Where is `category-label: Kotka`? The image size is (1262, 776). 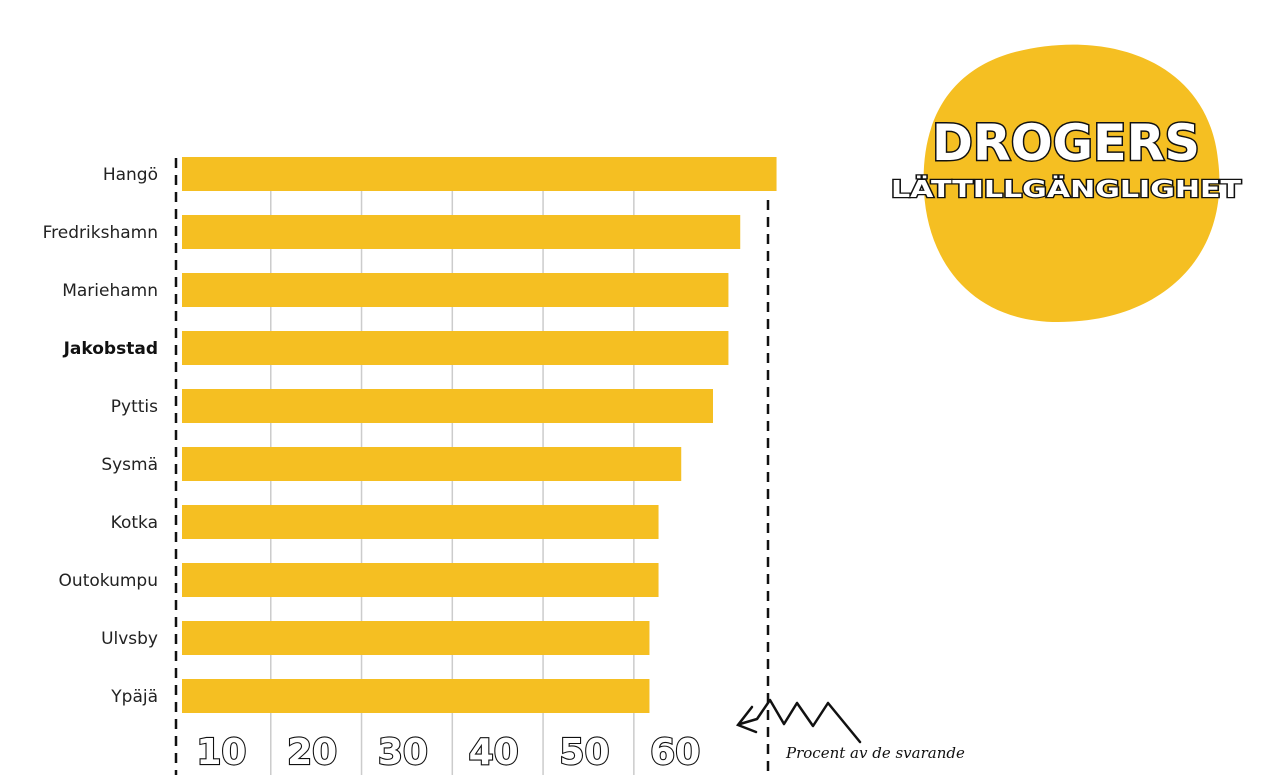 category-label: Kotka is located at coordinates (134, 523).